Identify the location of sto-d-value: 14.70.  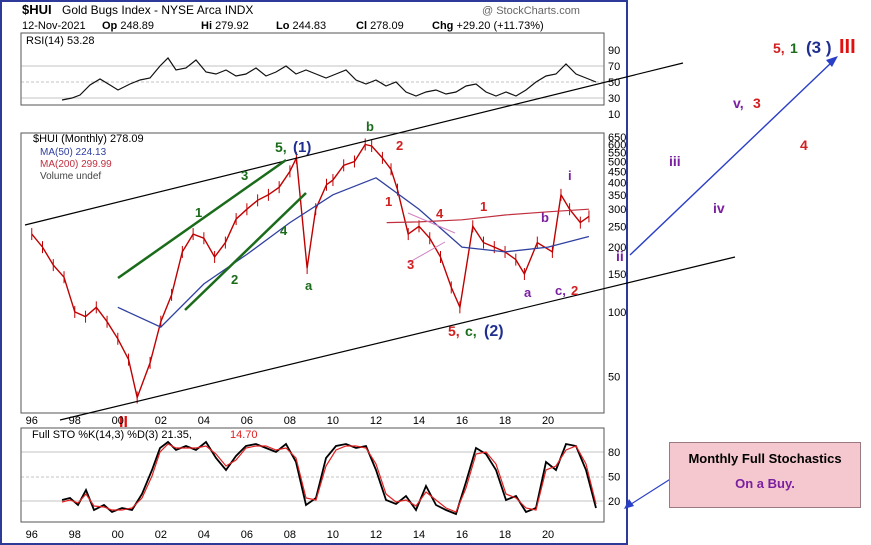
(244, 435).